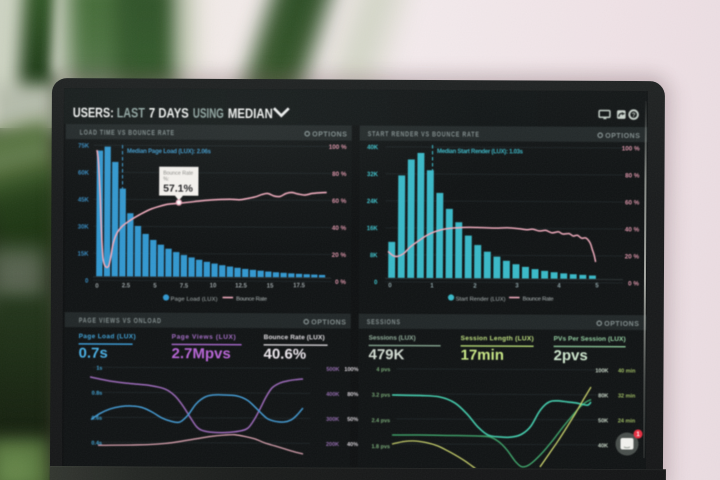  What do you see at coordinates (392, 338) in the screenshot?
I see `svg-text: Sessions (LUX)` at bounding box center [392, 338].